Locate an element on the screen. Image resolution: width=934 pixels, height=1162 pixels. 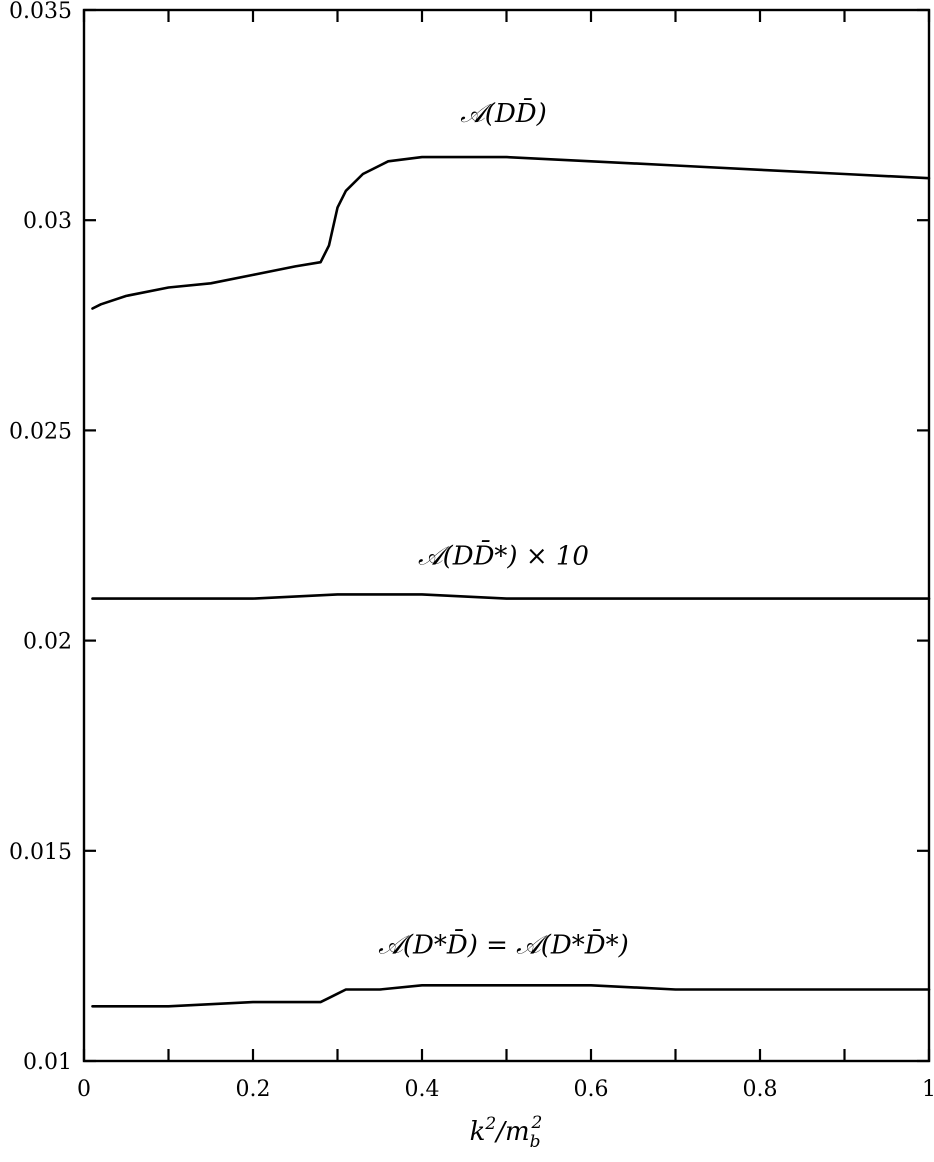
x-tick-label: 0 is located at coordinates (84, 1089).